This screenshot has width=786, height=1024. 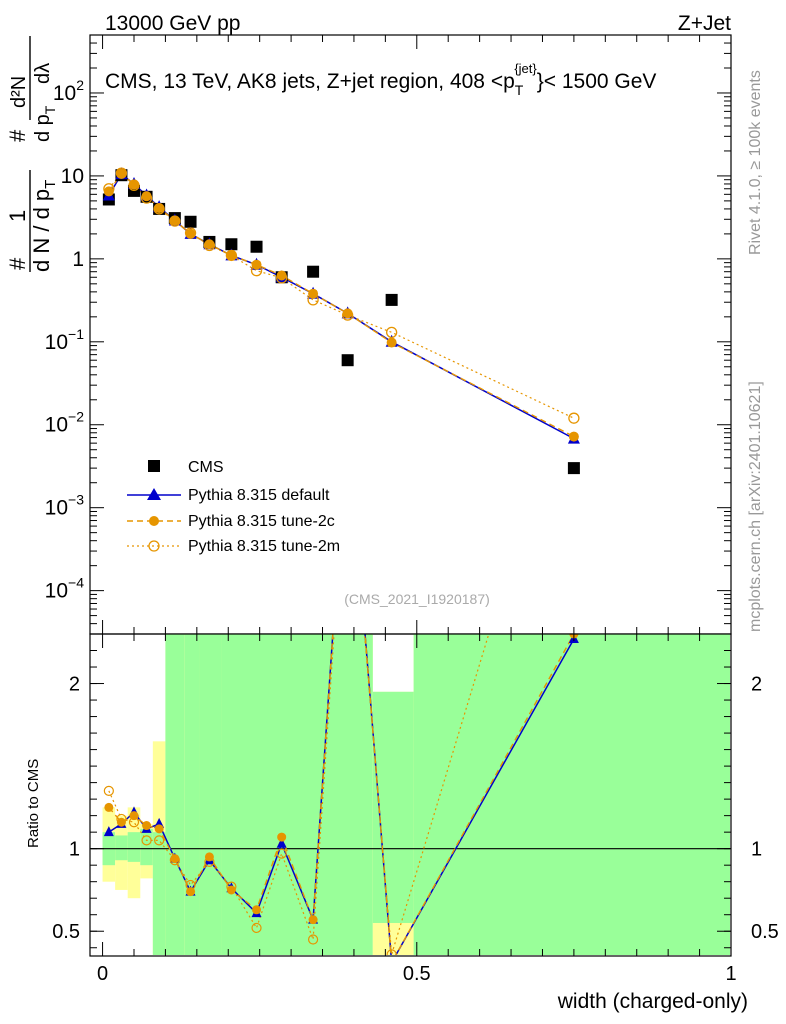 What do you see at coordinates (652, 1001) in the screenshot?
I see `ratio-xlabel: width (charged-only)` at bounding box center [652, 1001].